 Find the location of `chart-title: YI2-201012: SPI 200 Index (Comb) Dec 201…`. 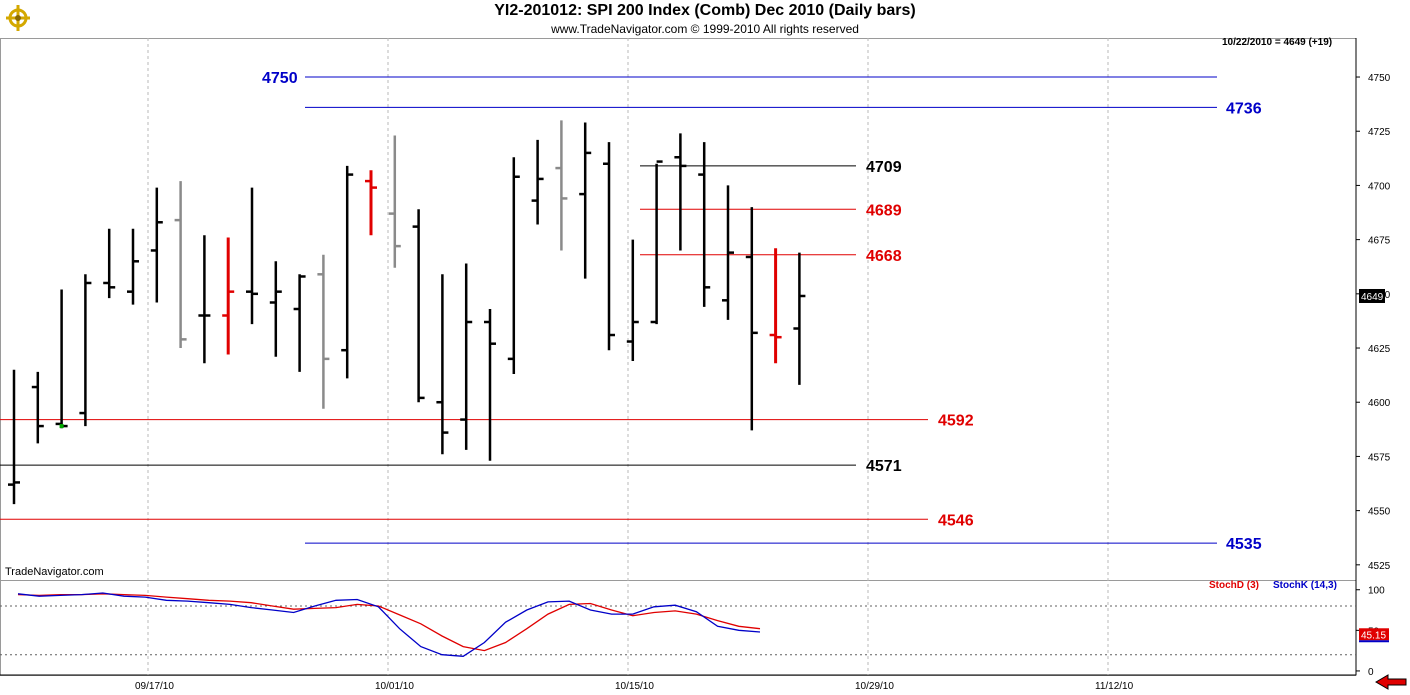

chart-title: YI2-201012: SPI 200 Index (Comb) Dec 201… is located at coordinates (705, 10).